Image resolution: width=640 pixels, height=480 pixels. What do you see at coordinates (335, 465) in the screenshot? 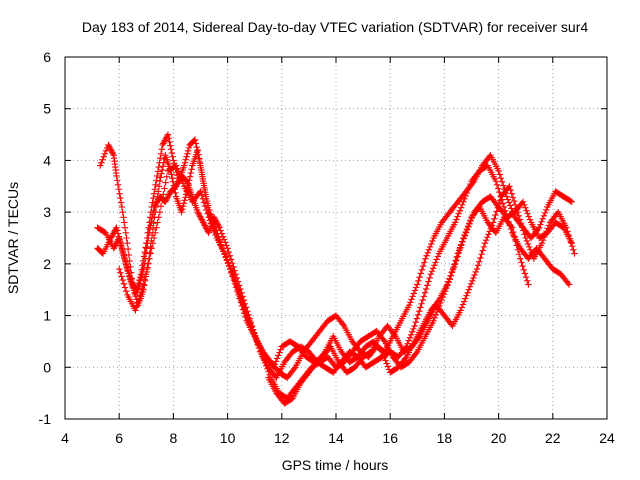
I see `x-axis-label: GPS time / hours` at bounding box center [335, 465].